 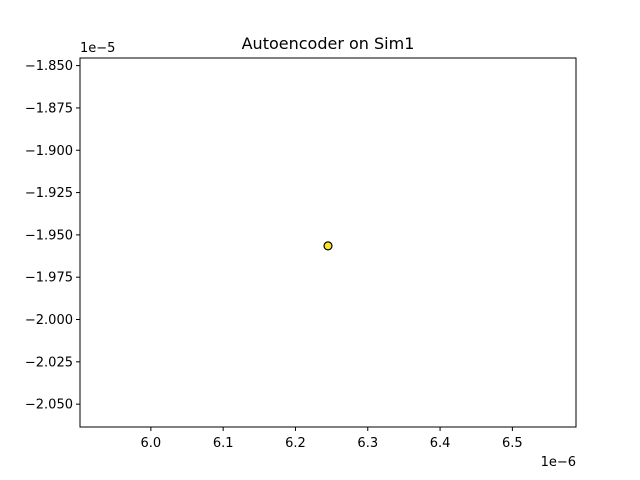 I want to click on y-tick-label: −1.925, so click(x=49, y=193).